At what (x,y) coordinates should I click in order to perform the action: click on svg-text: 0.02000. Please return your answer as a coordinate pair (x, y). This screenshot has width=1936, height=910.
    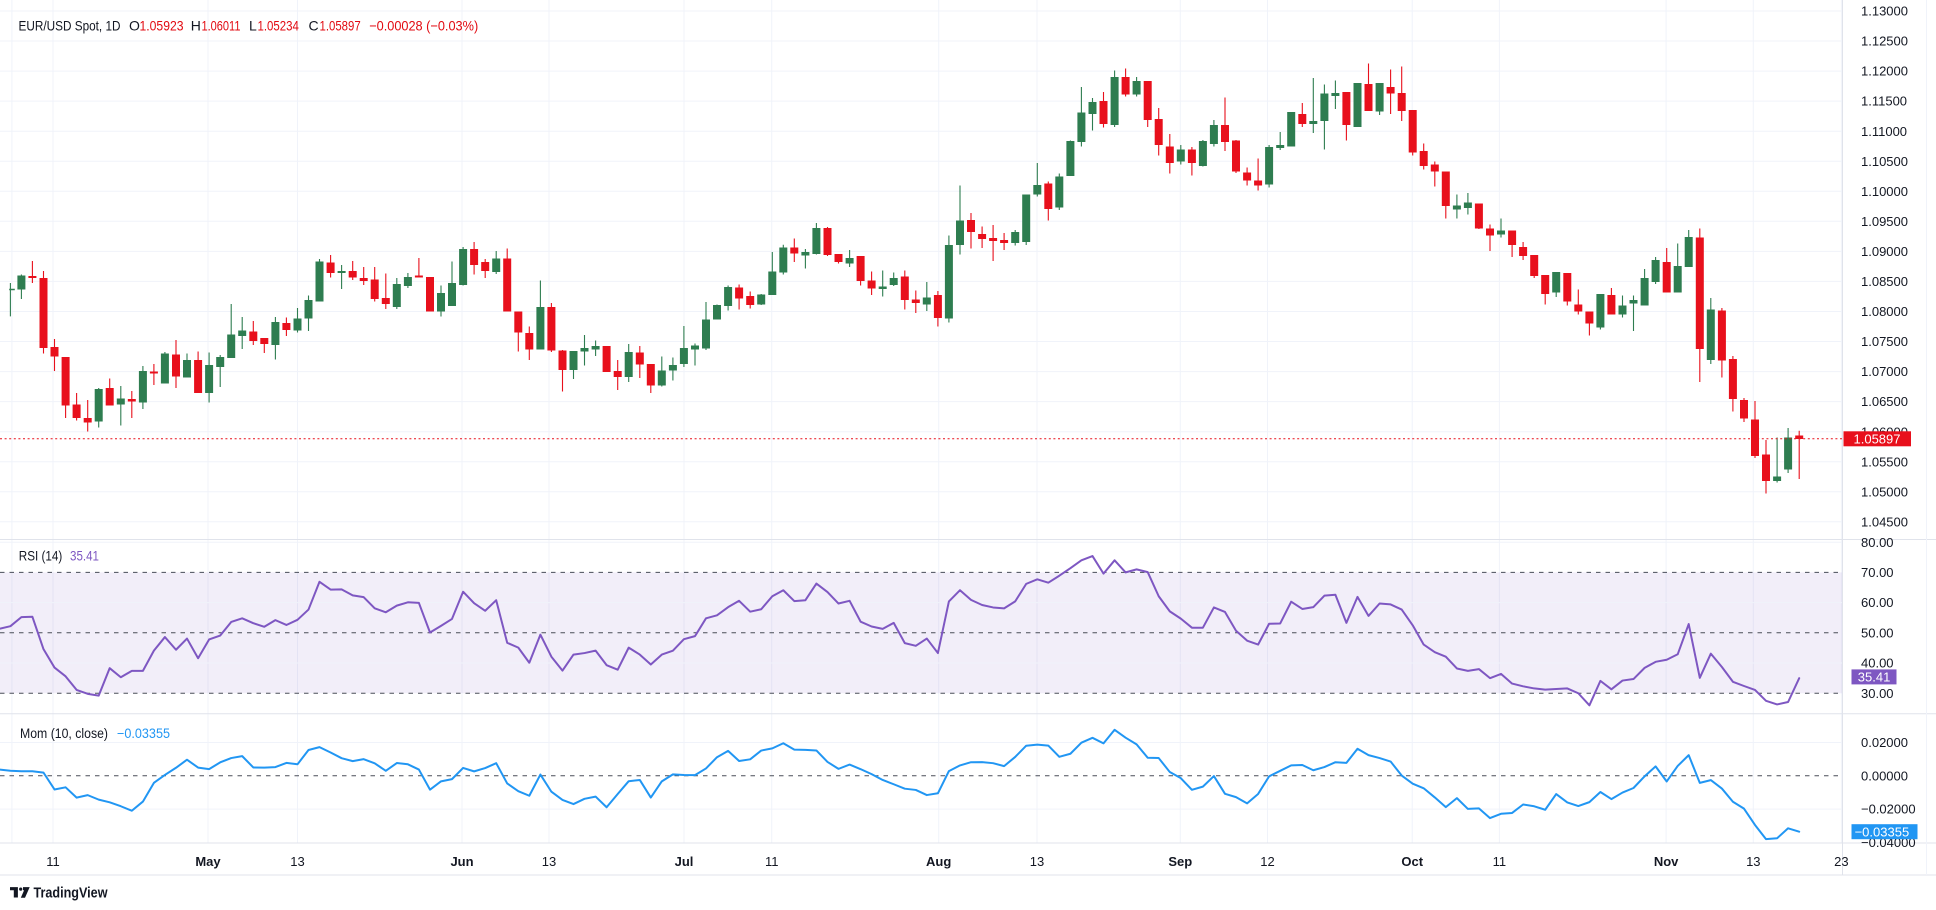
    Looking at the image, I should click on (1884, 742).